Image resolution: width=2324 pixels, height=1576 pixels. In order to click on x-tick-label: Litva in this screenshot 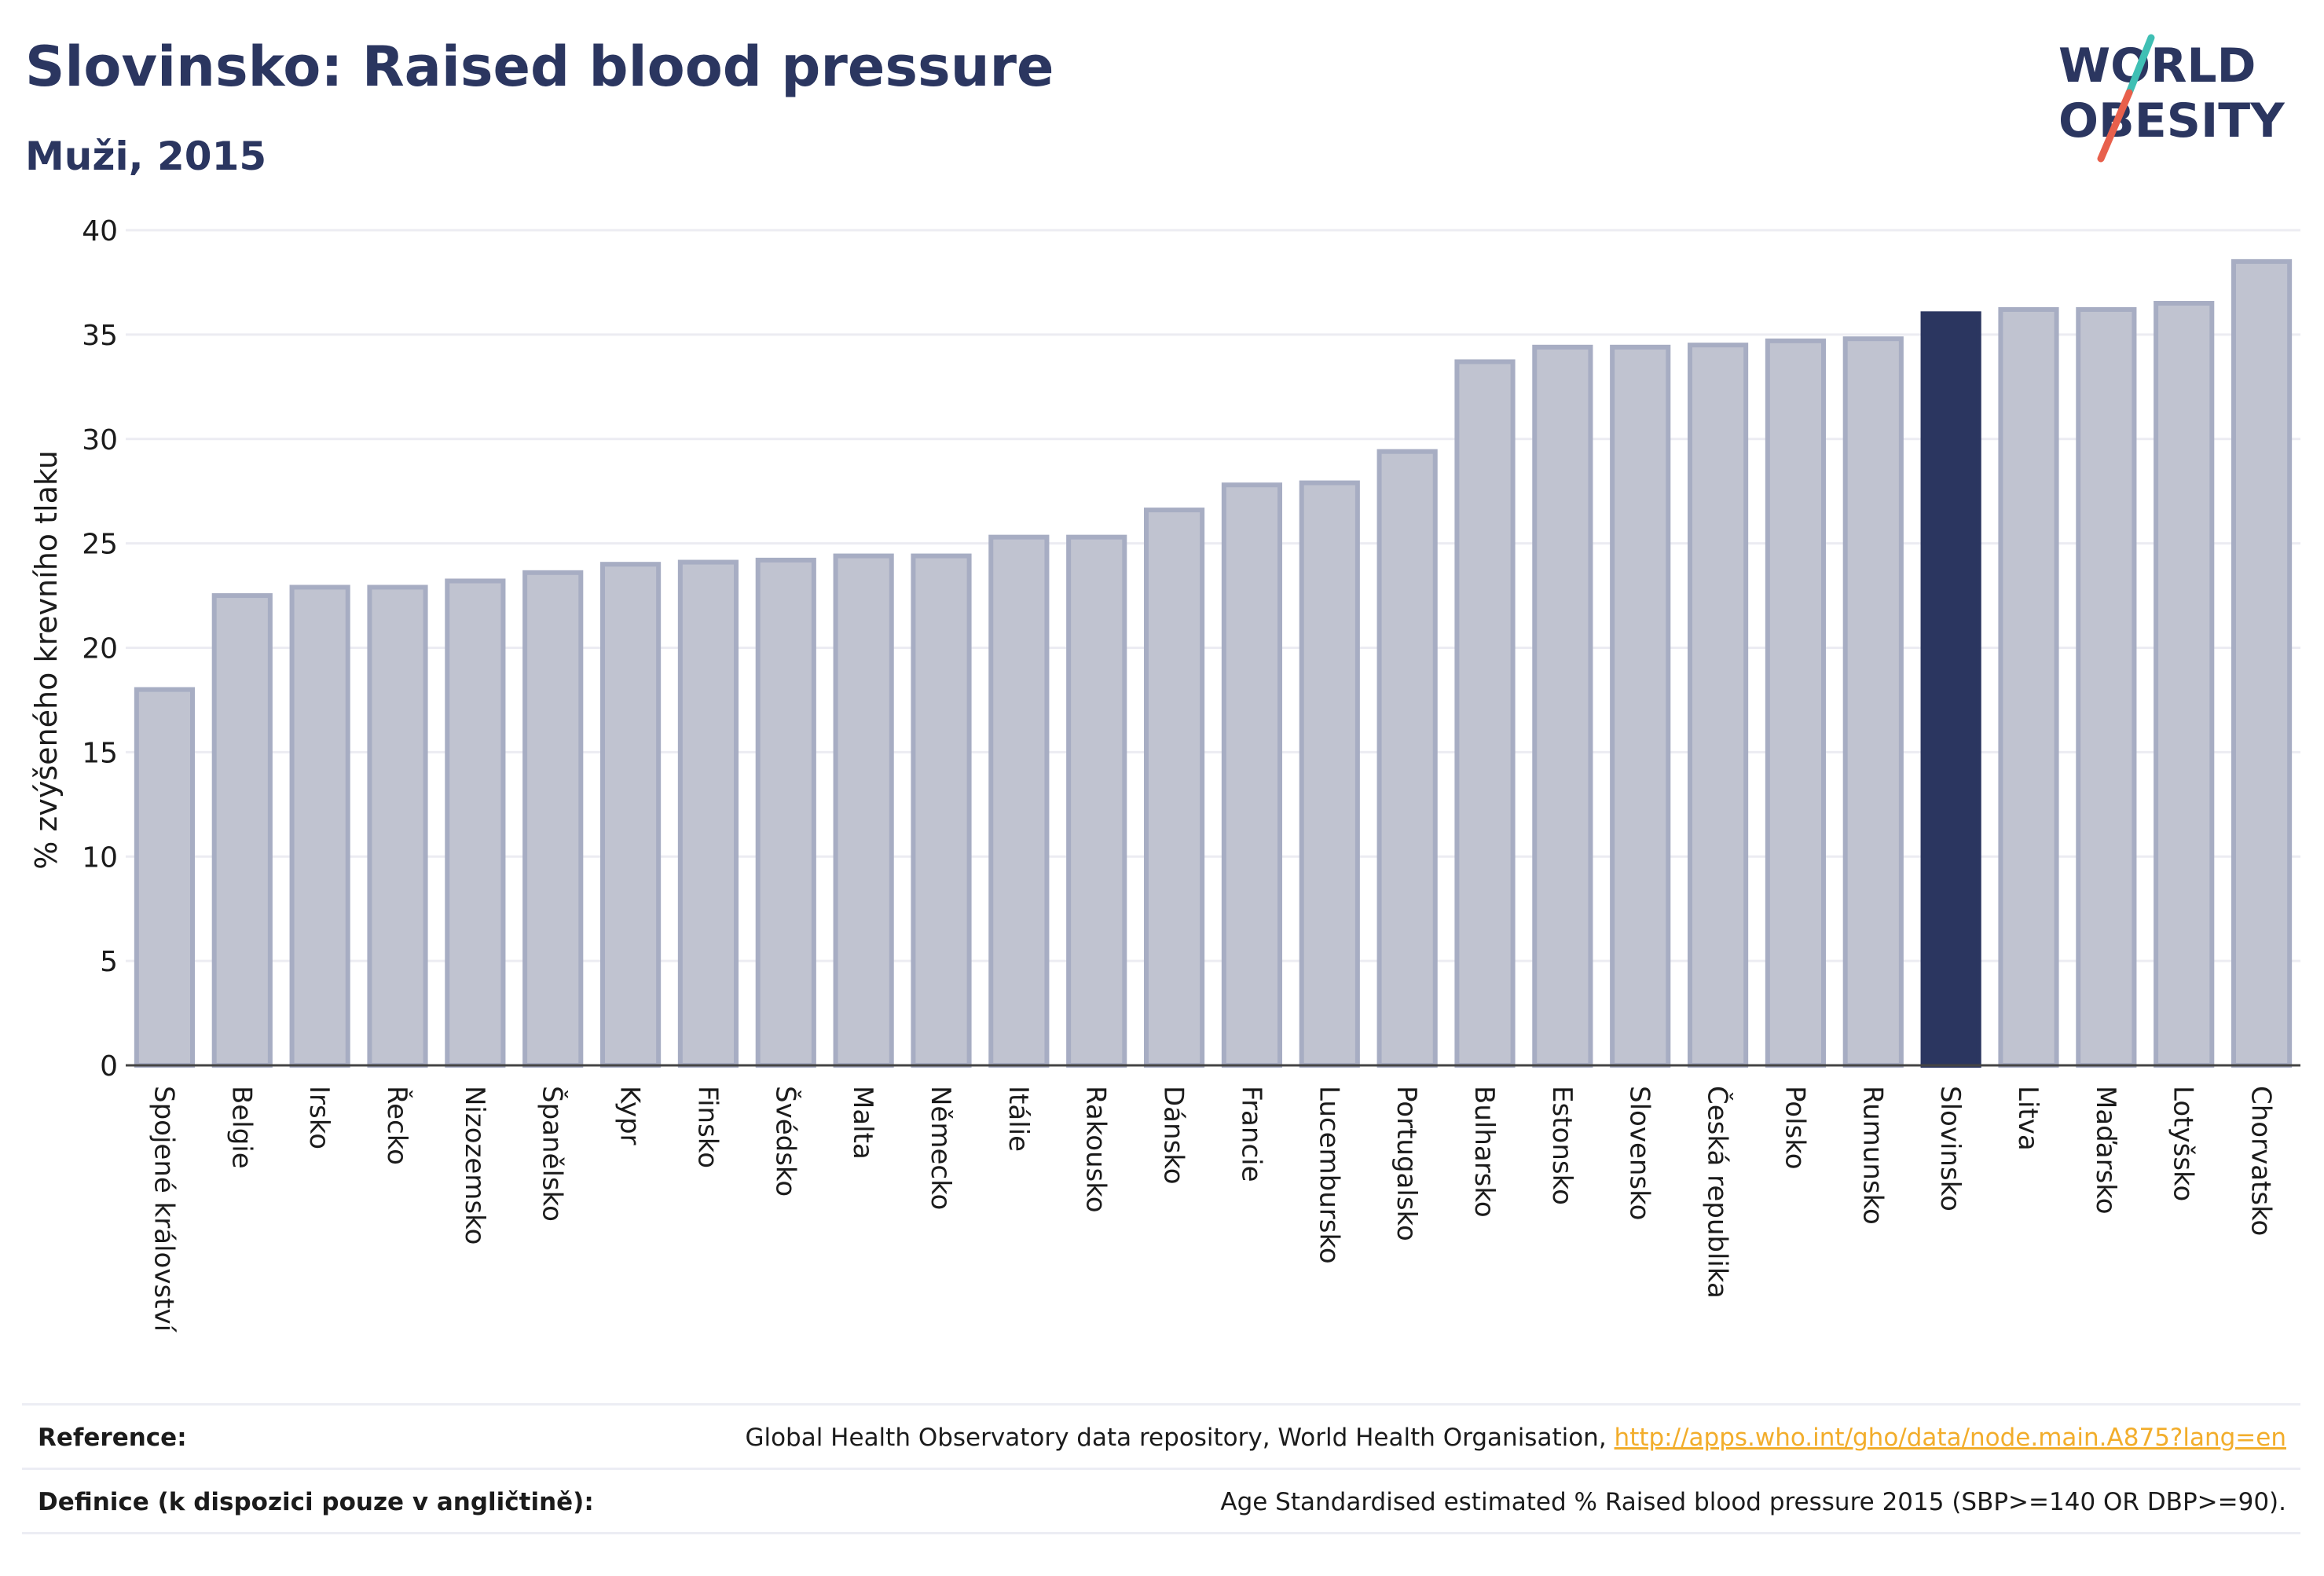, I will do `click(2028, 1118)`.